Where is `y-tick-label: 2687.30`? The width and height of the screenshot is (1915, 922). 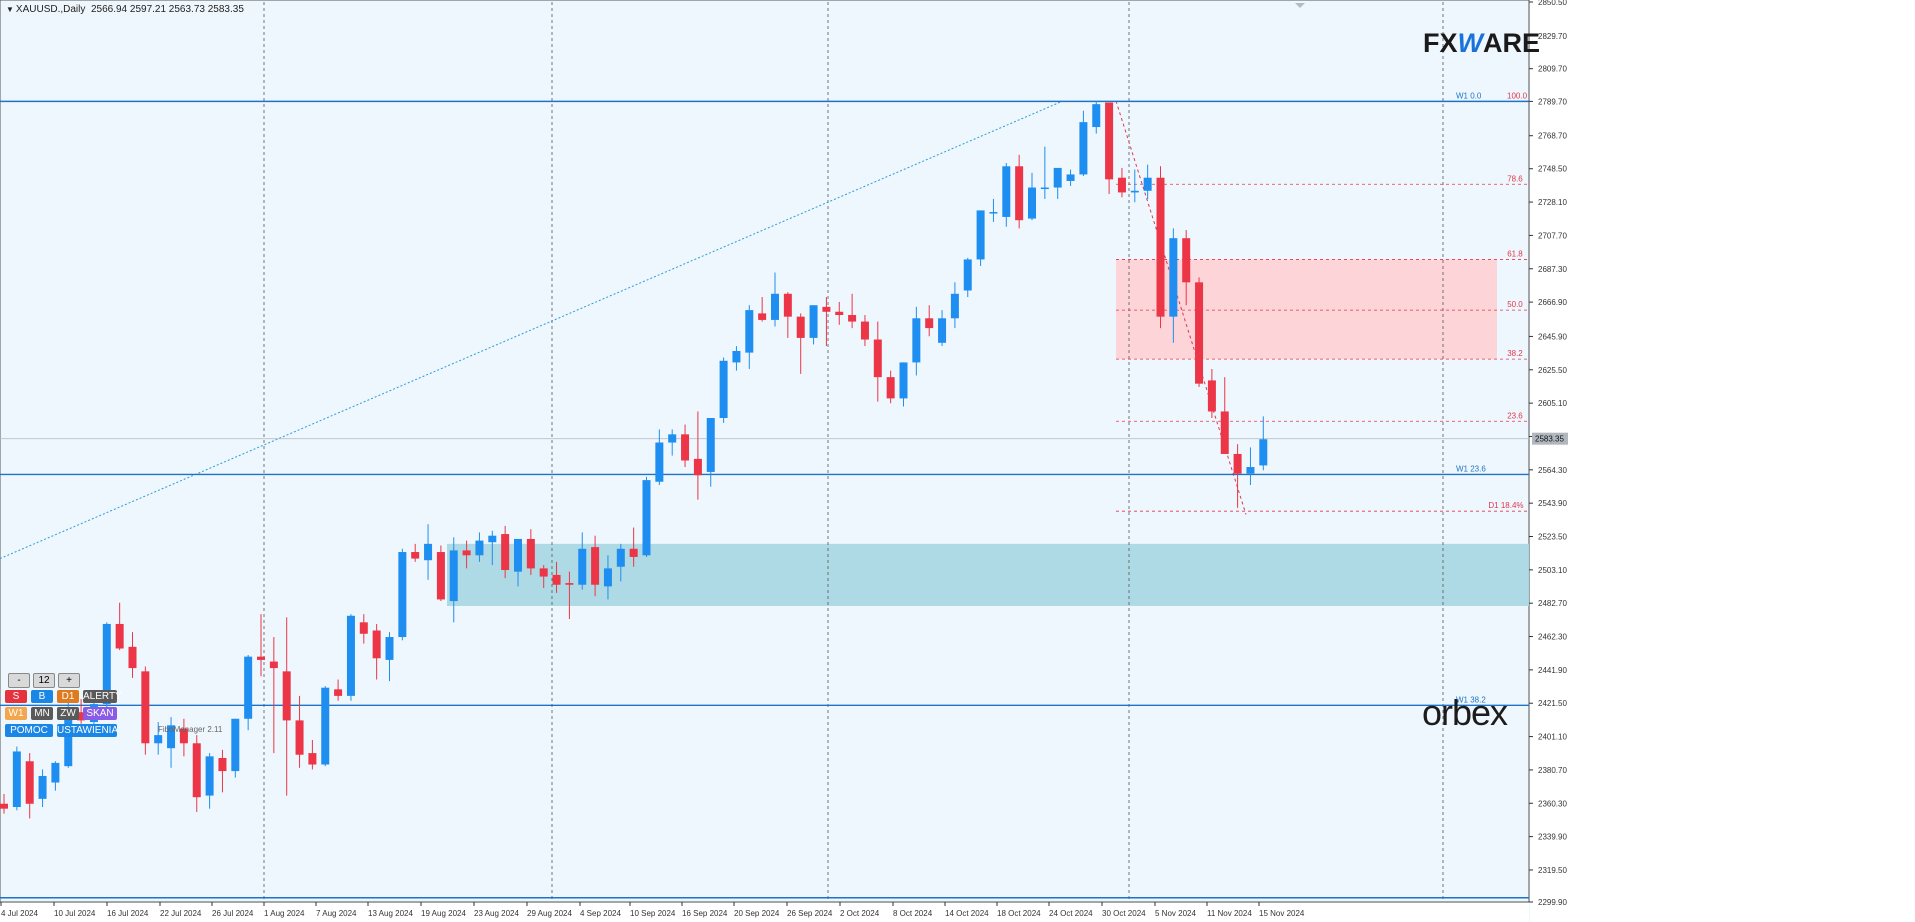
y-tick-label: 2687.30 is located at coordinates (1552, 269).